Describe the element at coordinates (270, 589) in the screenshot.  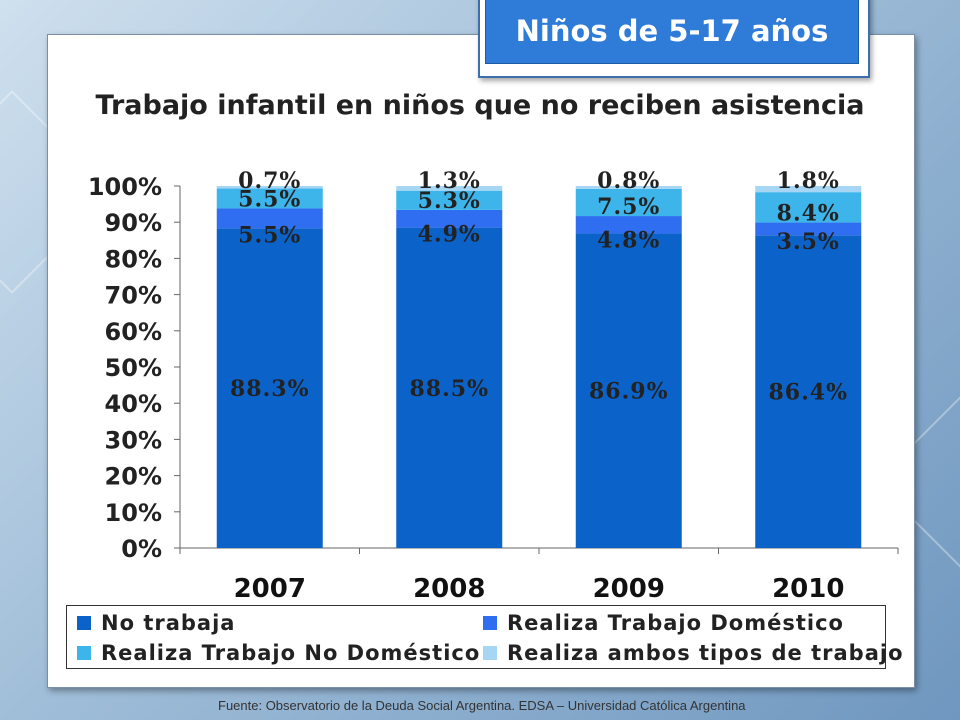
I see `x-category-label: 2007` at that location.